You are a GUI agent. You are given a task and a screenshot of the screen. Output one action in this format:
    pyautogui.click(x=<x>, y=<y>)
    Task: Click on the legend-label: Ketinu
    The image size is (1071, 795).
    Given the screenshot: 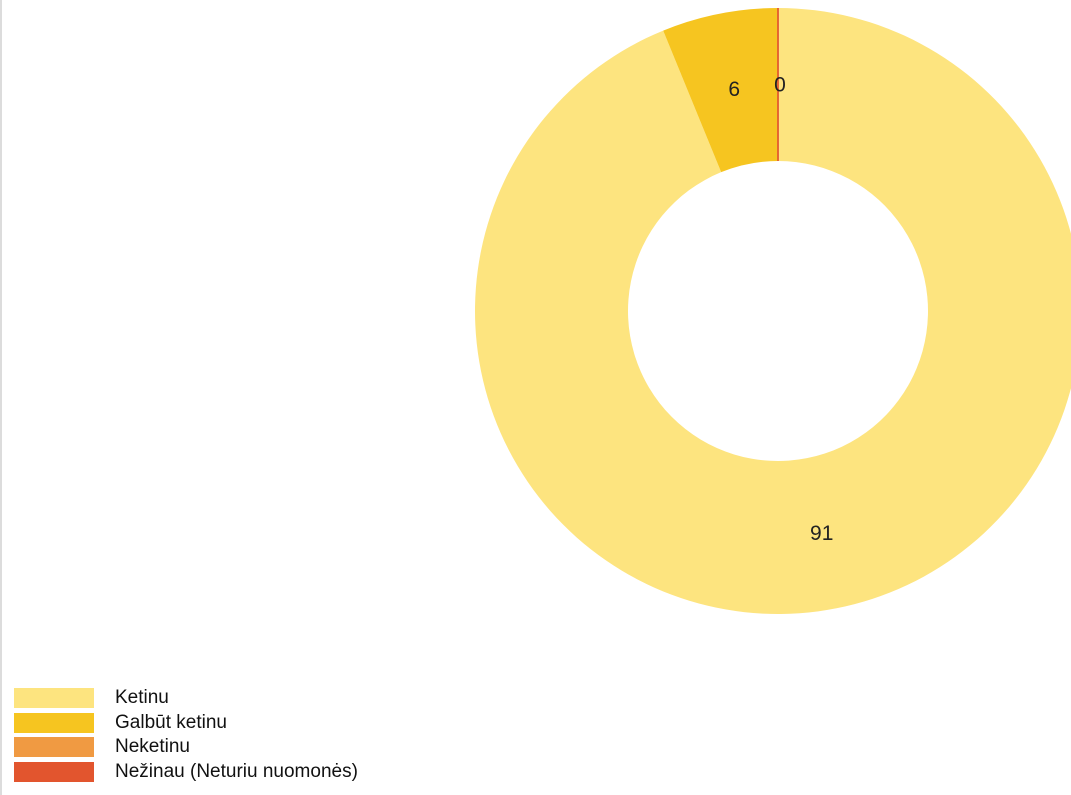 What is the action you would take?
    pyautogui.click(x=142, y=698)
    